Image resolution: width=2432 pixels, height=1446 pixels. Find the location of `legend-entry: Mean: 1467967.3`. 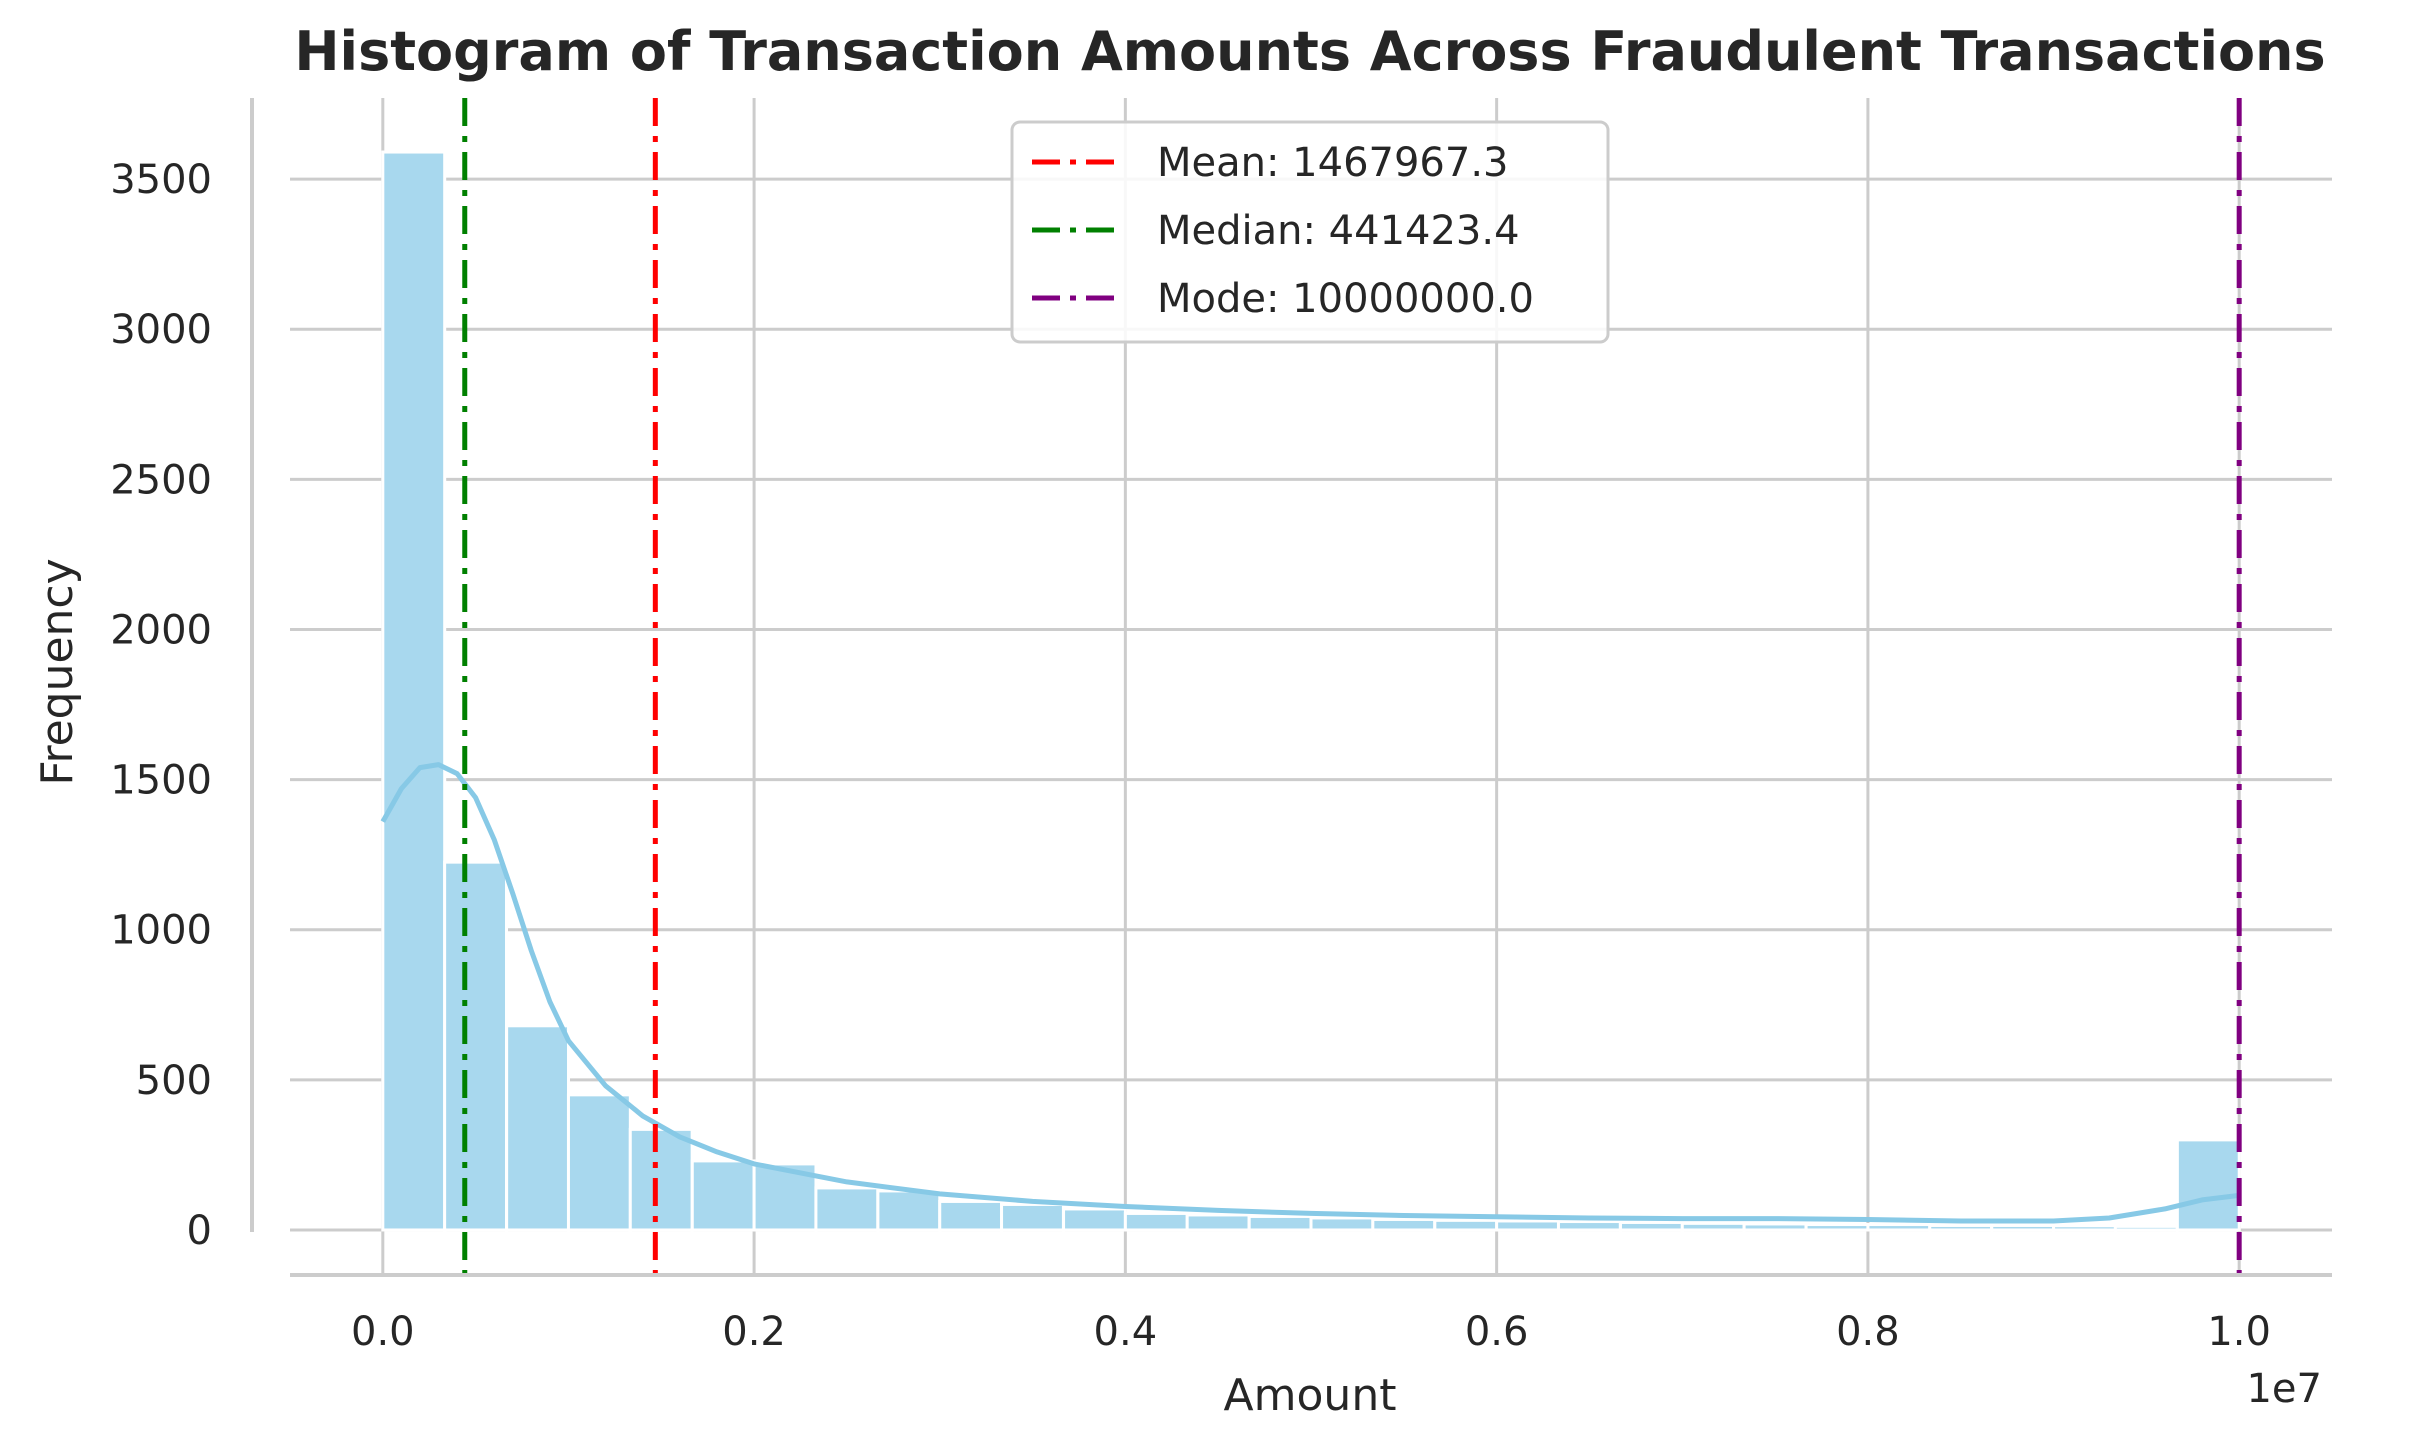

legend-entry: Mean: 1467967.3 is located at coordinates (1332, 163).